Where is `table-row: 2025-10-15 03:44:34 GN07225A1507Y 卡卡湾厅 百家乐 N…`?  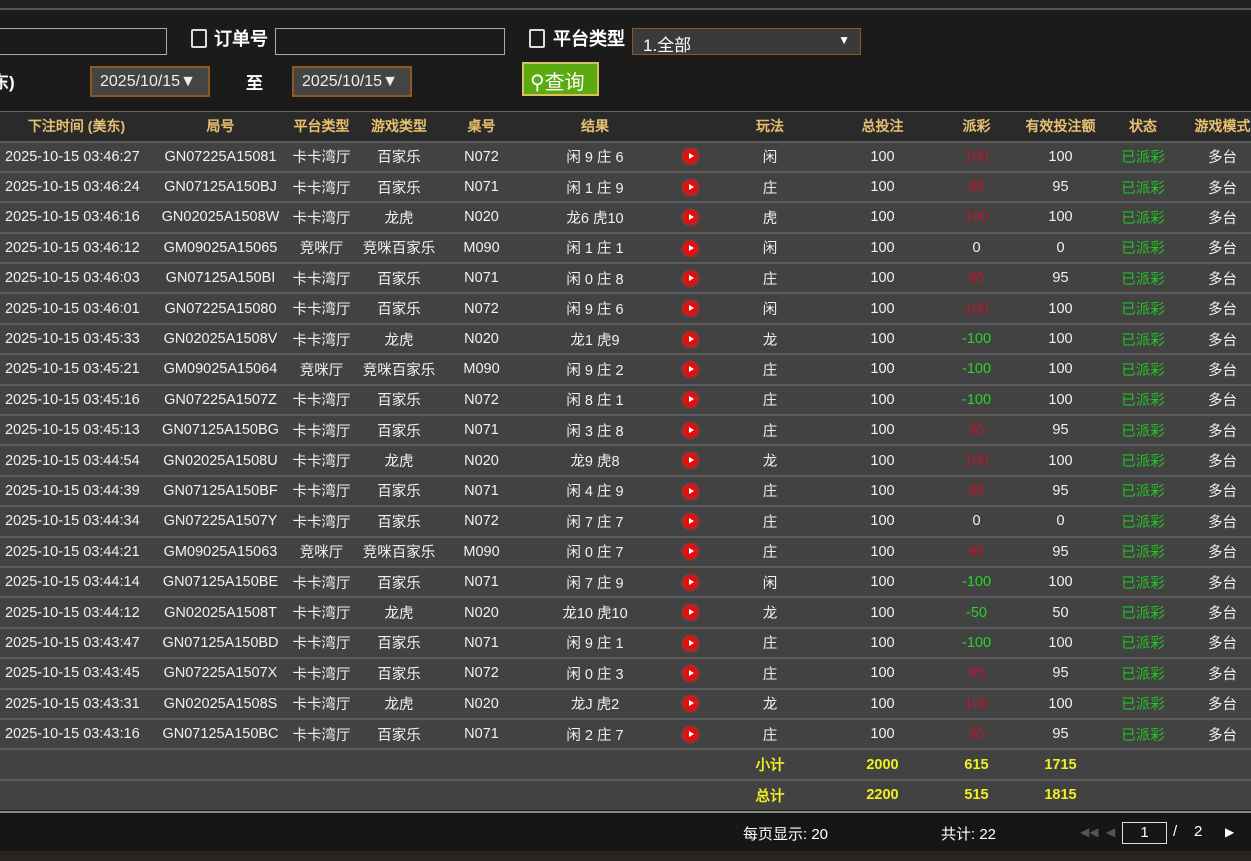
table-row: 2025-10-15 03:44:34 GN07225A1507Y 卡卡湾厅 百家乐 N… is located at coordinates (625, 521).